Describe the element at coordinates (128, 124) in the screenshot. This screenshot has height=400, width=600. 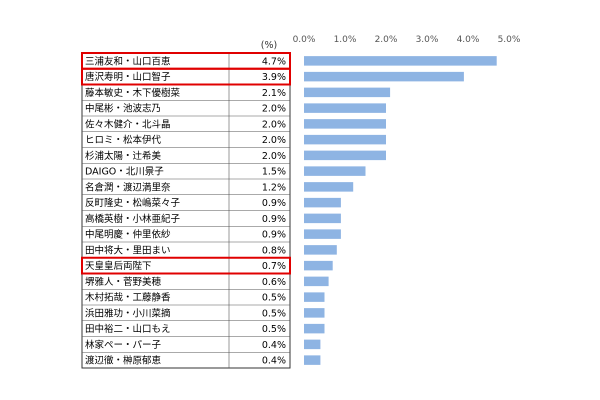
I see `category-label: 佐々木健介・北斗晶` at that location.